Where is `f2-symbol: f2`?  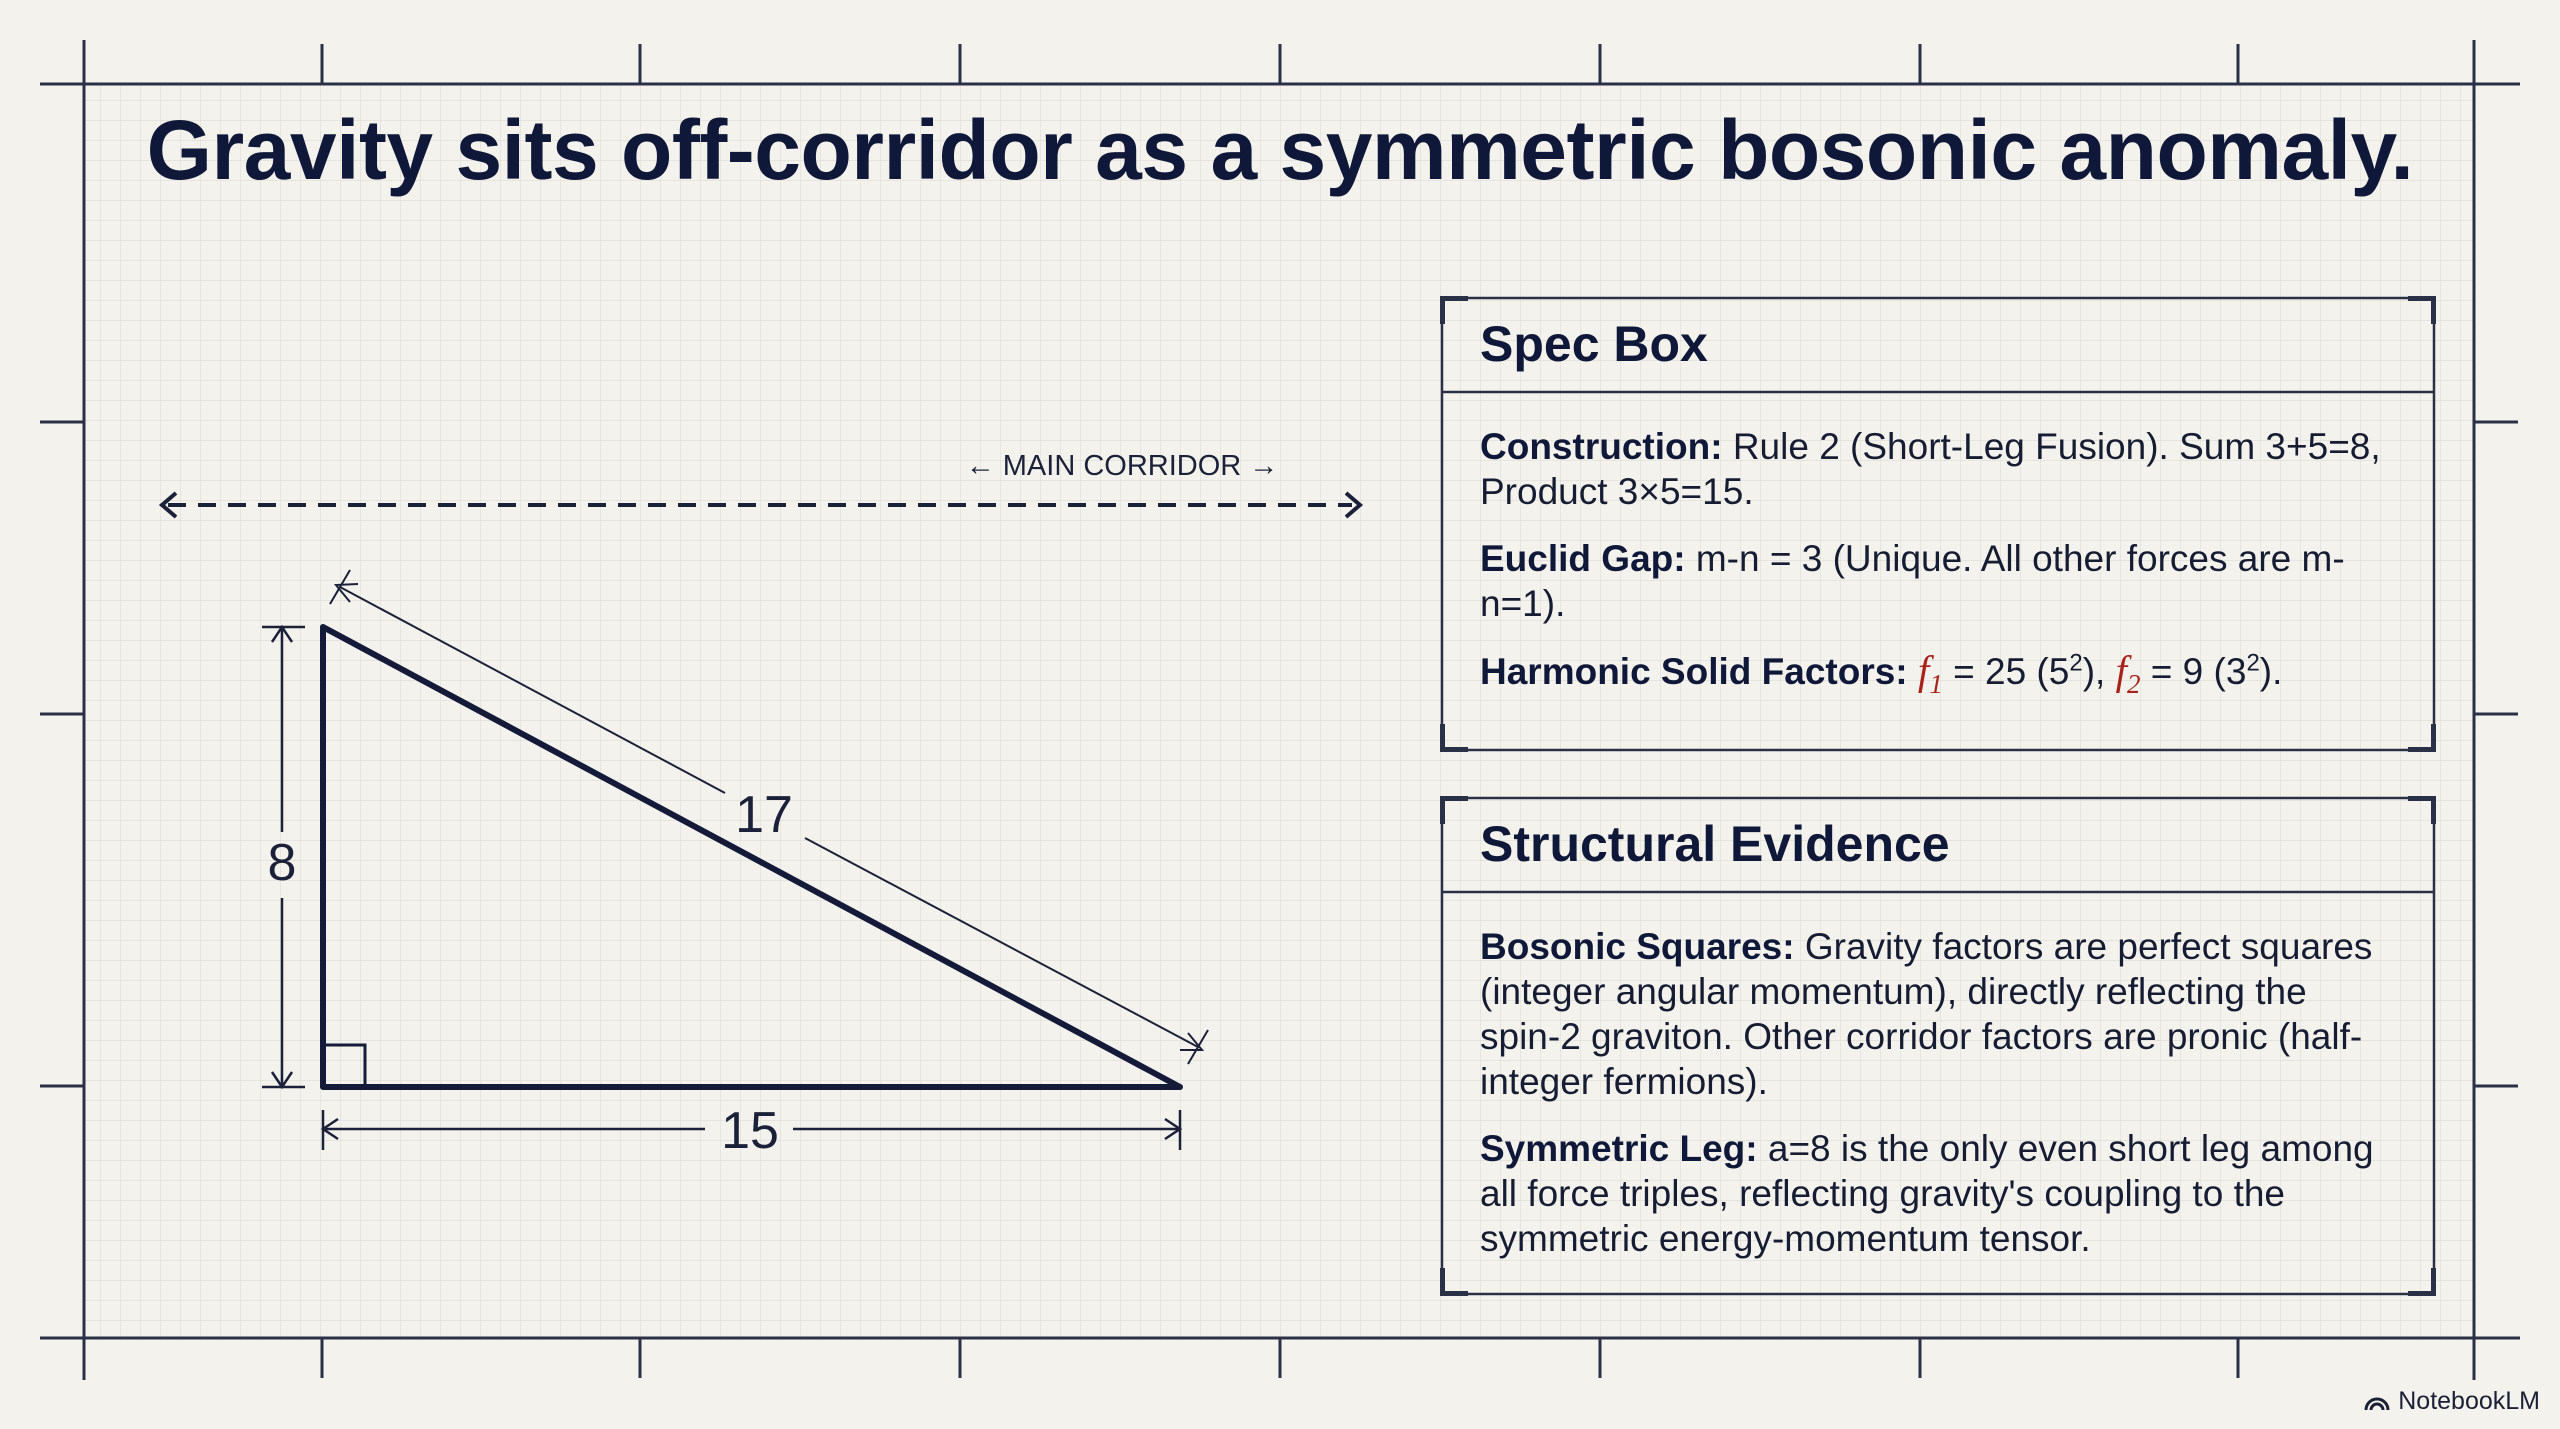 f2-symbol: f2 is located at coordinates (2128, 673).